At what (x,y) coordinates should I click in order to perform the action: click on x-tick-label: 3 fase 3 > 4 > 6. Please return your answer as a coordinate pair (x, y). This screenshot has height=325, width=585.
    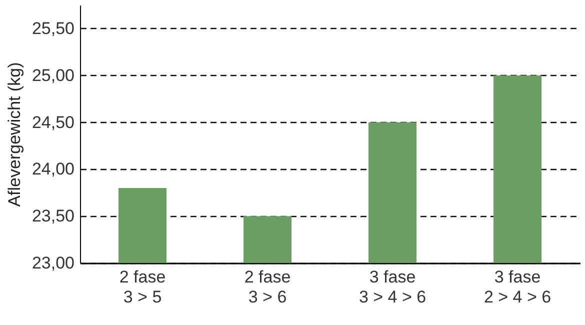
    Looking at the image, I should click on (392, 287).